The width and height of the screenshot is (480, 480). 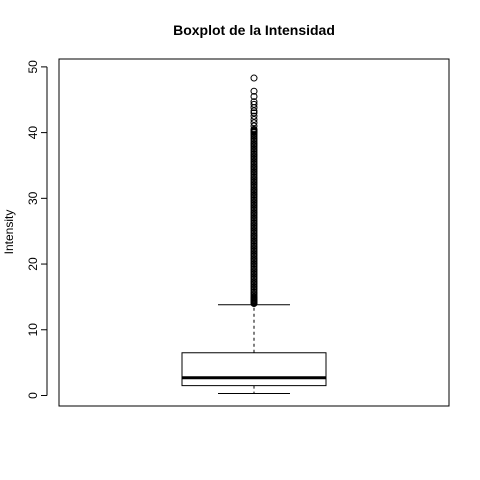 What do you see at coordinates (9, 232) in the screenshot?
I see `y-axis-label: Intensity` at bounding box center [9, 232].